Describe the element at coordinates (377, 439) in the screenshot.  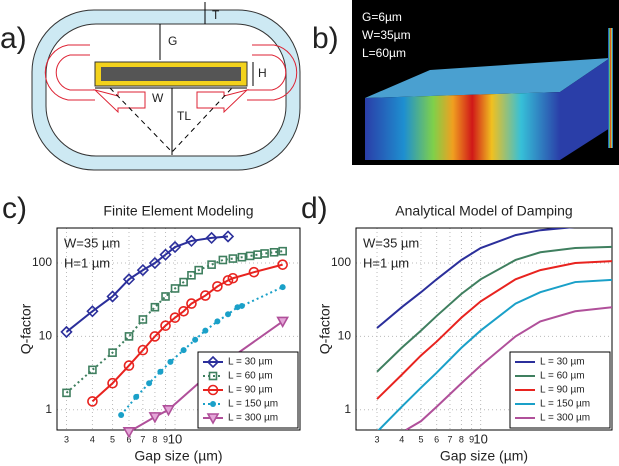
I see `x-tick-label: 3` at that location.